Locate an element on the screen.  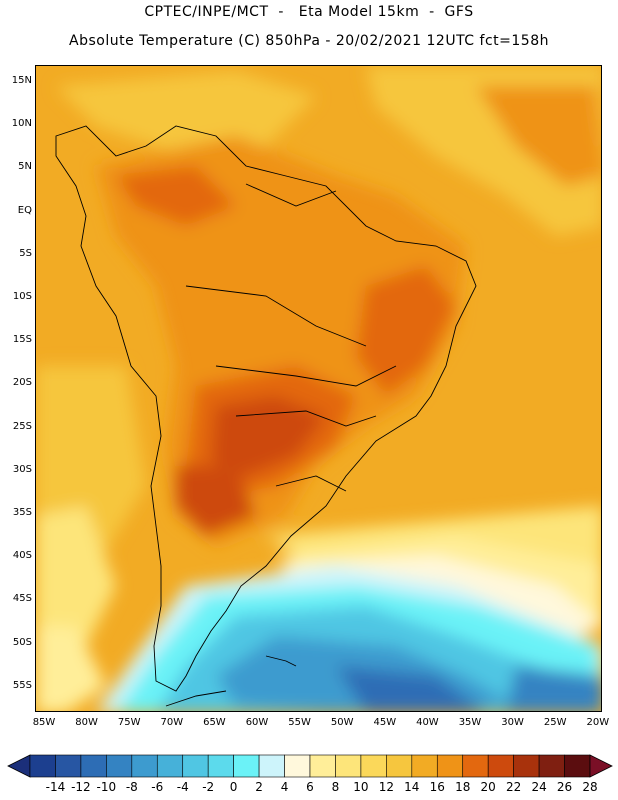
colorbar-over-arrow is located at coordinates (601, 766).